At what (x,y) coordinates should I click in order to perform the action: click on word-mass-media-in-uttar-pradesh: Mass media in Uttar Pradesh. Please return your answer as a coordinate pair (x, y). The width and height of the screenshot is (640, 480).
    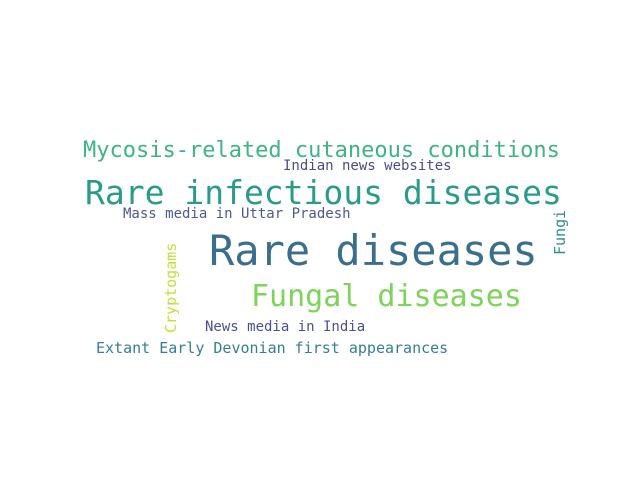
    Looking at the image, I should click on (237, 214).